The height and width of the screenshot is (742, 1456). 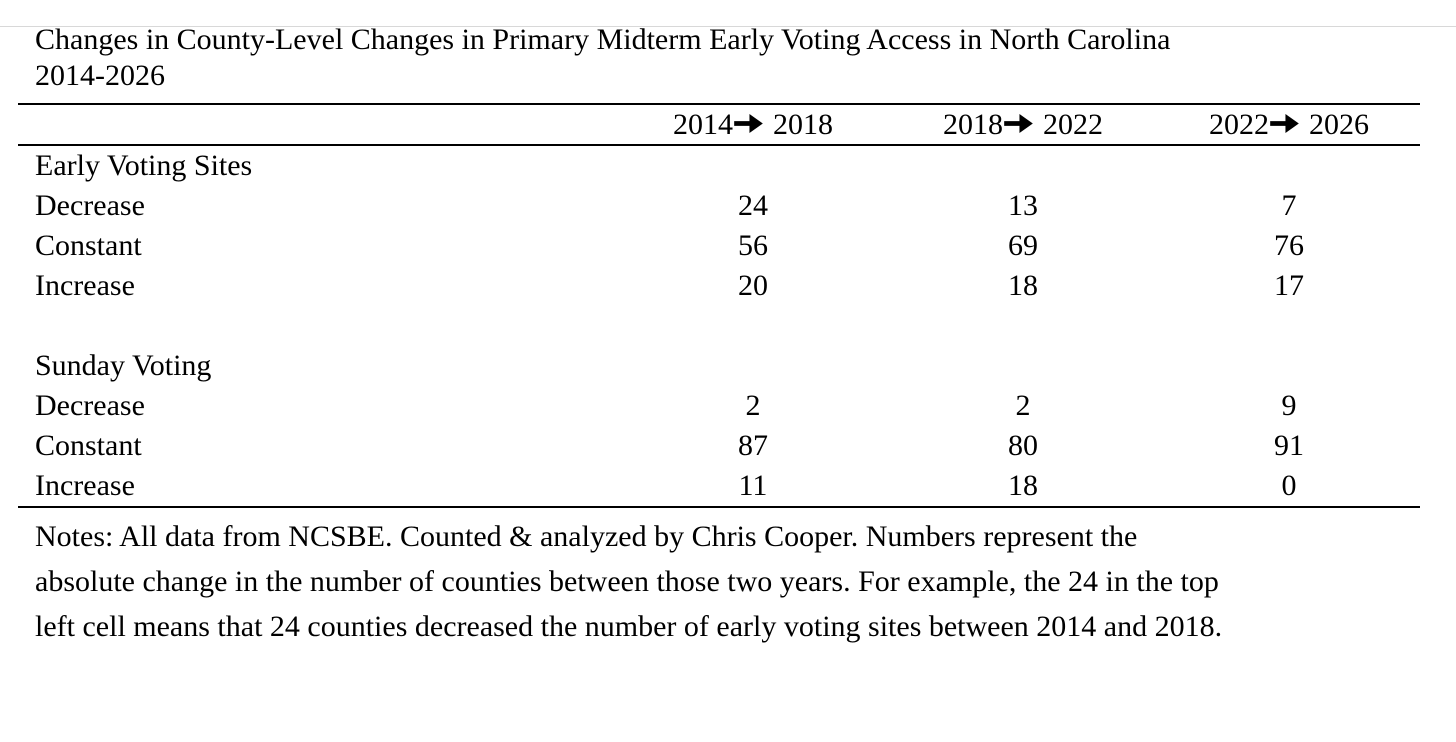 What do you see at coordinates (719, 166) in the screenshot?
I see `section-heading-row: Early Voting Sites` at bounding box center [719, 166].